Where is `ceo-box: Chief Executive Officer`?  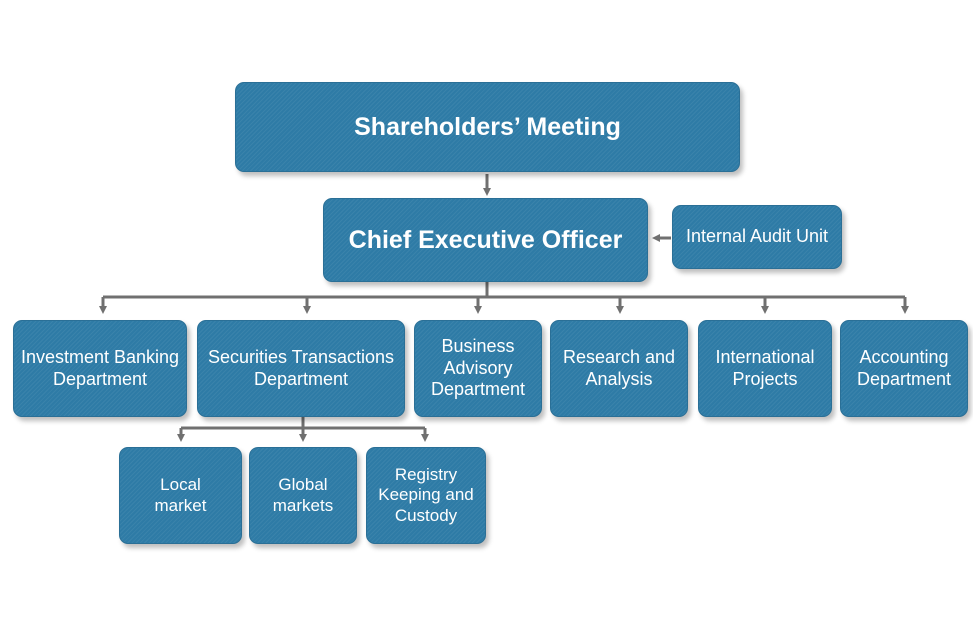 ceo-box: Chief Executive Officer is located at coordinates (485, 240).